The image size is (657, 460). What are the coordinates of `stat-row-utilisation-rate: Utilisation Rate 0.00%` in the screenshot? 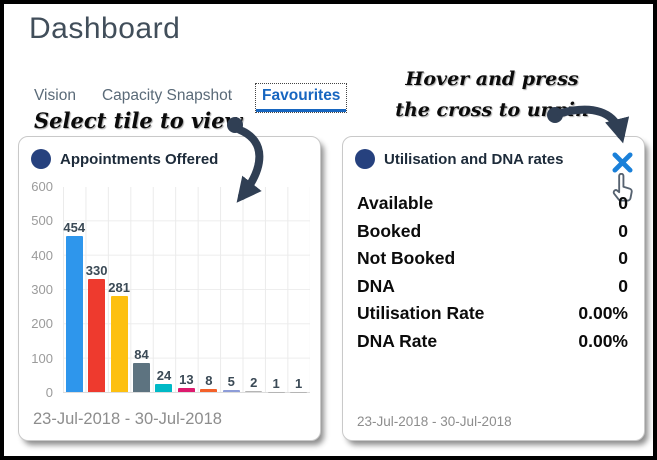 It's located at (492, 317).